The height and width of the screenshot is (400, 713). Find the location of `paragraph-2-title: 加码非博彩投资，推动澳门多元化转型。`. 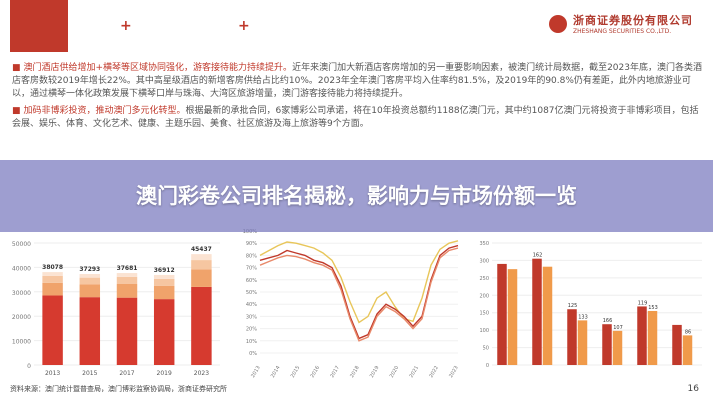

paragraph-2-title: 加码非博彩投资，推动澳门多元化转型。 is located at coordinates (104, 111).